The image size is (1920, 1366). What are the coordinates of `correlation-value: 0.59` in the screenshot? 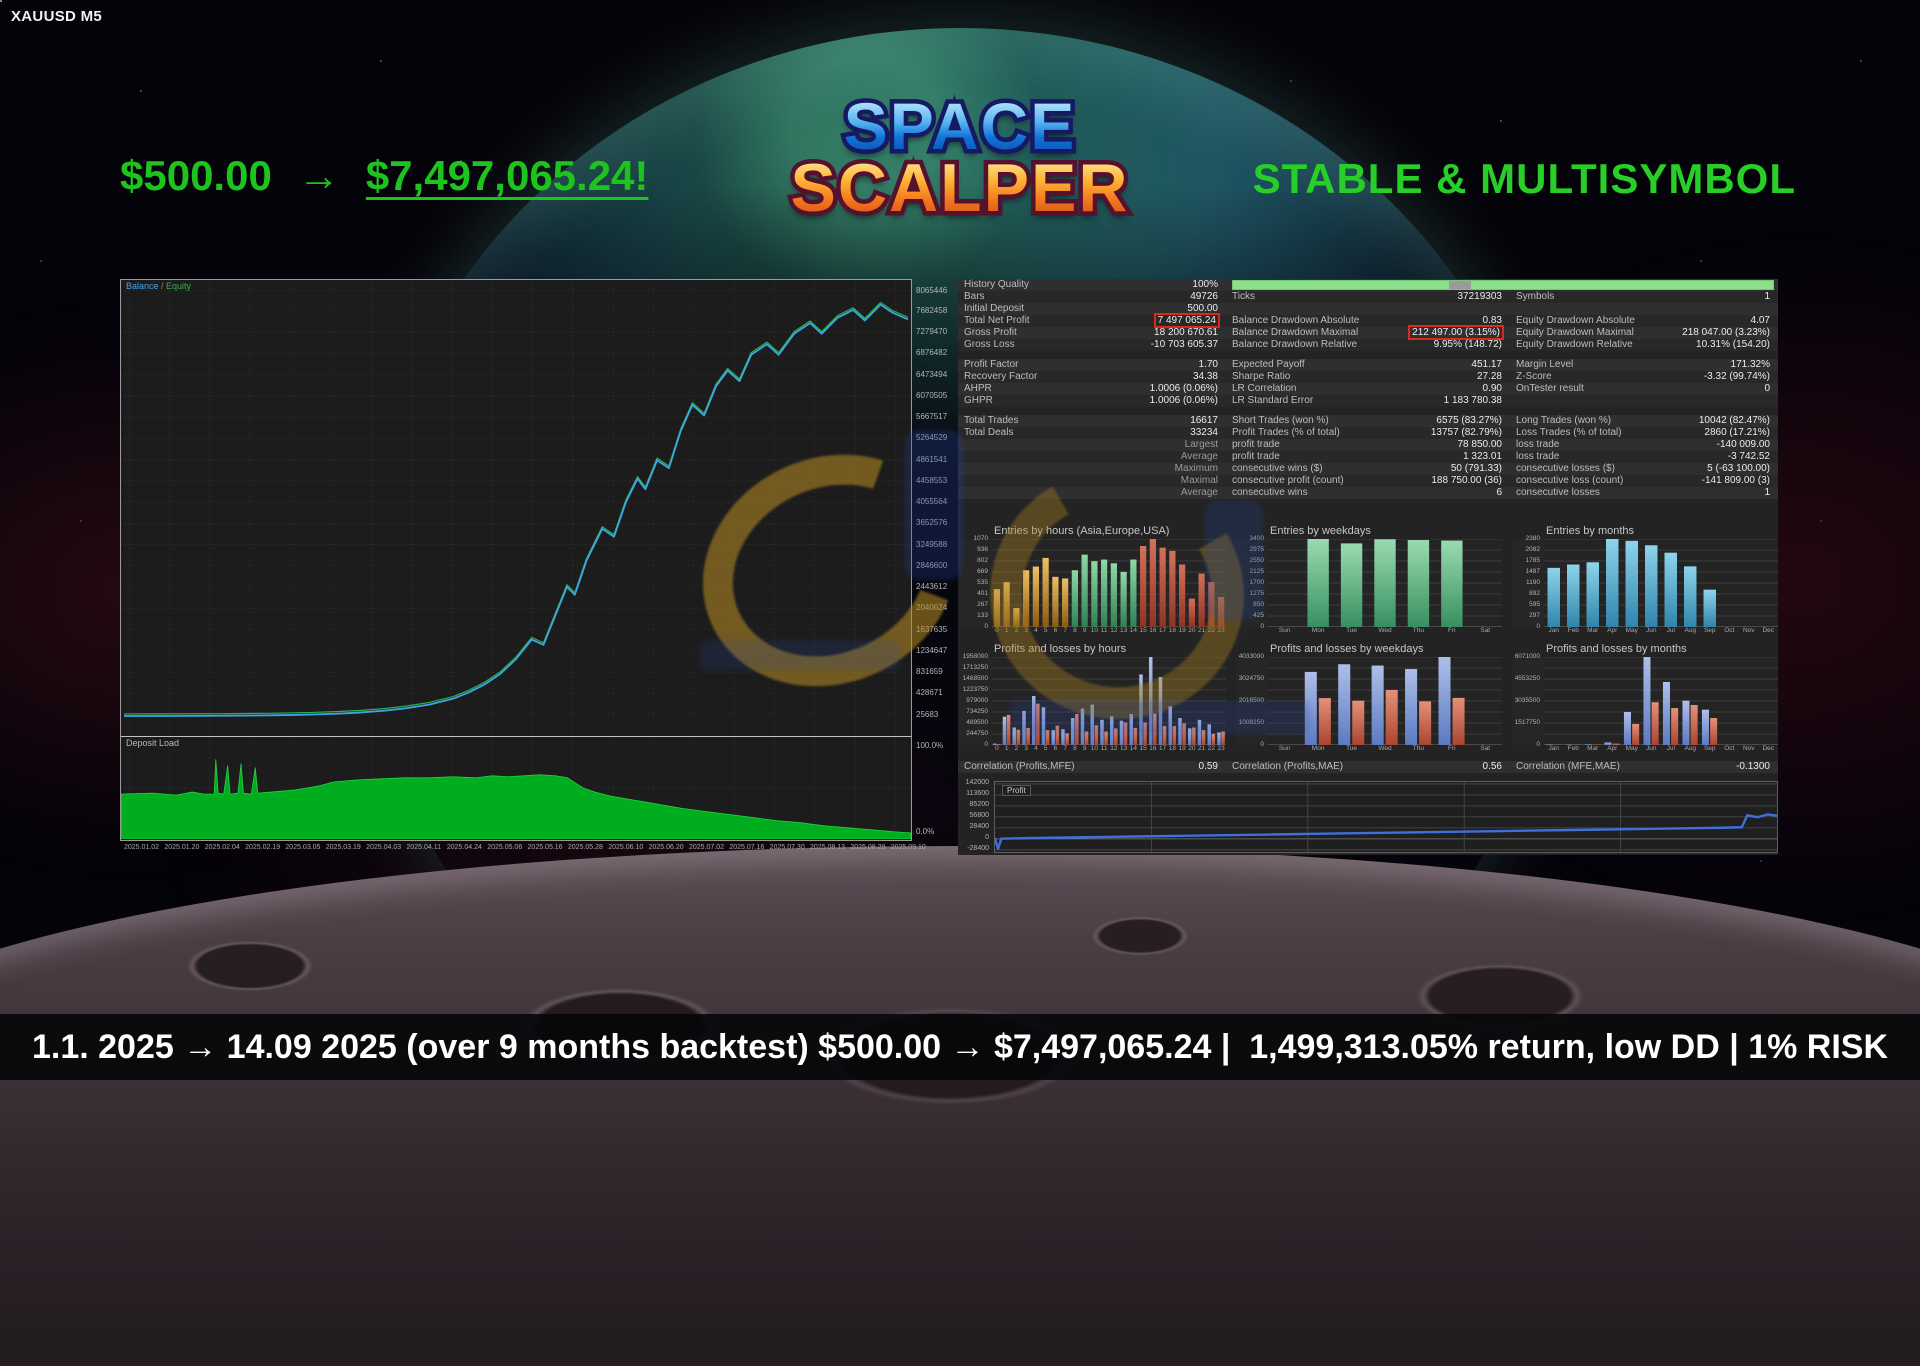 It's located at (1167, 767).